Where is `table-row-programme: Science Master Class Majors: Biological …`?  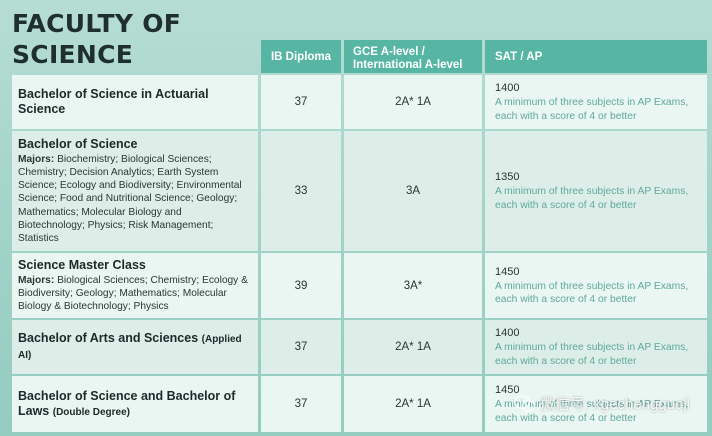
table-row-programme: Science Master Class Majors: Biological … is located at coordinates (135, 285).